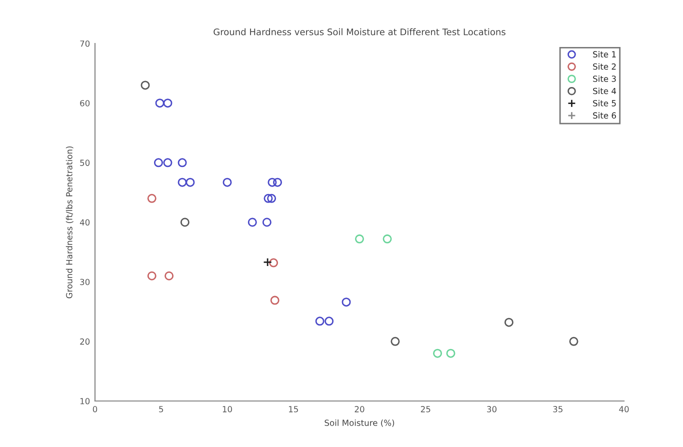  I want to click on legend-label: Site 4, so click(604, 91).